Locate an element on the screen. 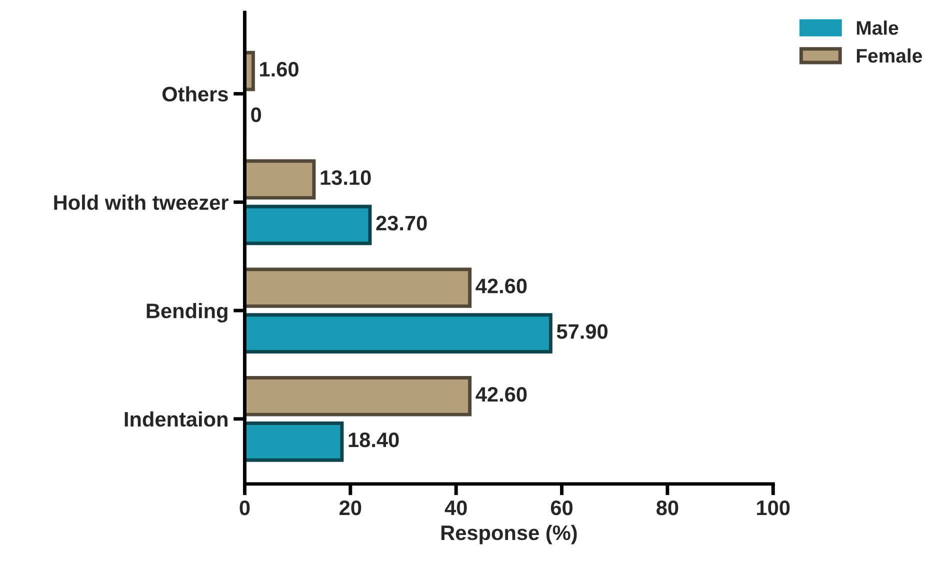  x-tick-label: 40 is located at coordinates (455, 508).